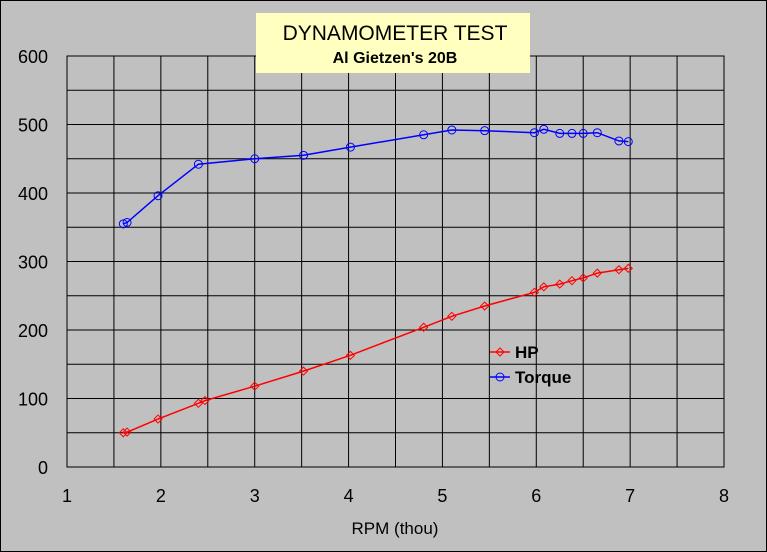 This screenshot has width=767, height=552. I want to click on y-axis-tick-labels: 0 100 200 300 400 500 600, so click(33, 262).